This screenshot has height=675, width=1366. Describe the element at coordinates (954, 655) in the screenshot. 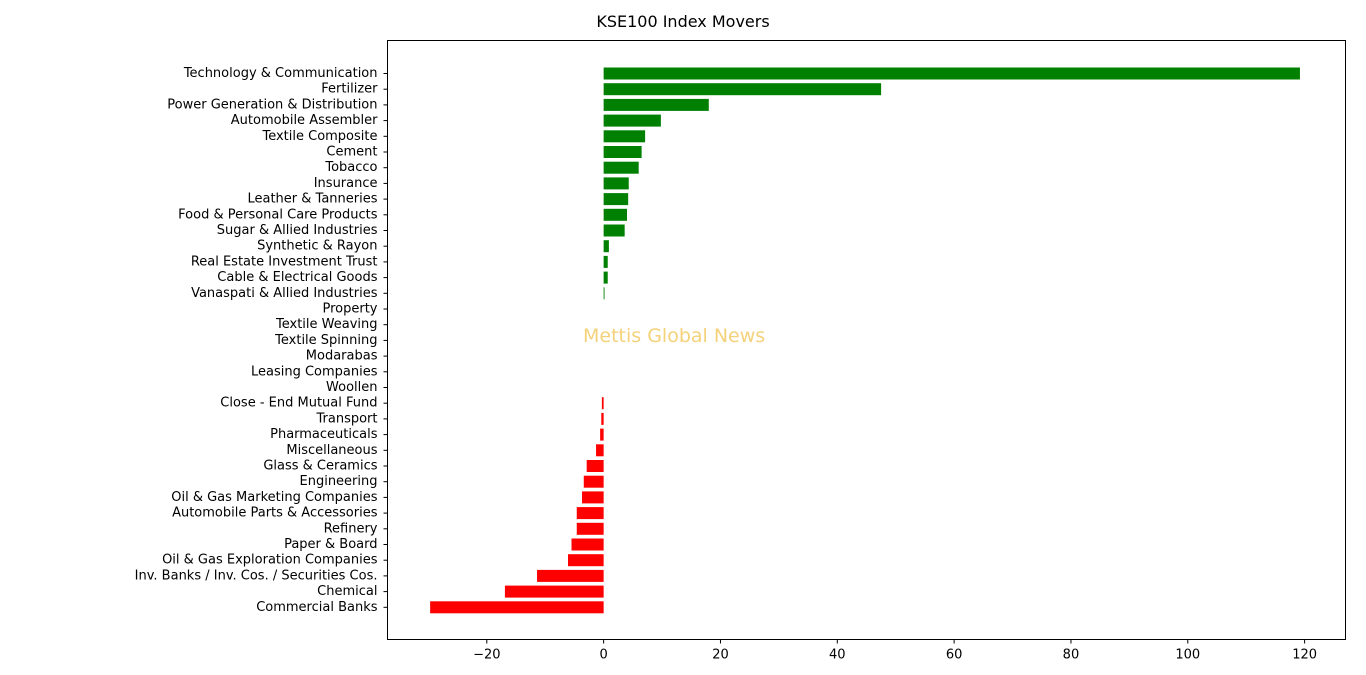

I see `x-tick-label: 60` at that location.